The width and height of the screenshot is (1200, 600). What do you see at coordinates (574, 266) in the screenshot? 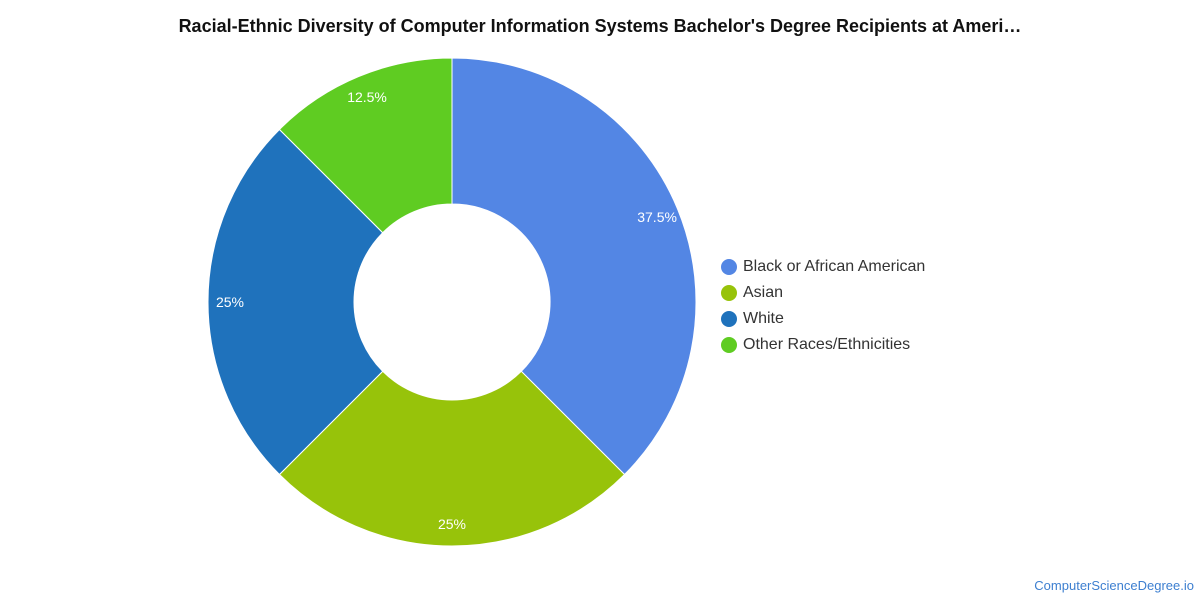
I see `donut-slice-black-or-african-american` at bounding box center [574, 266].